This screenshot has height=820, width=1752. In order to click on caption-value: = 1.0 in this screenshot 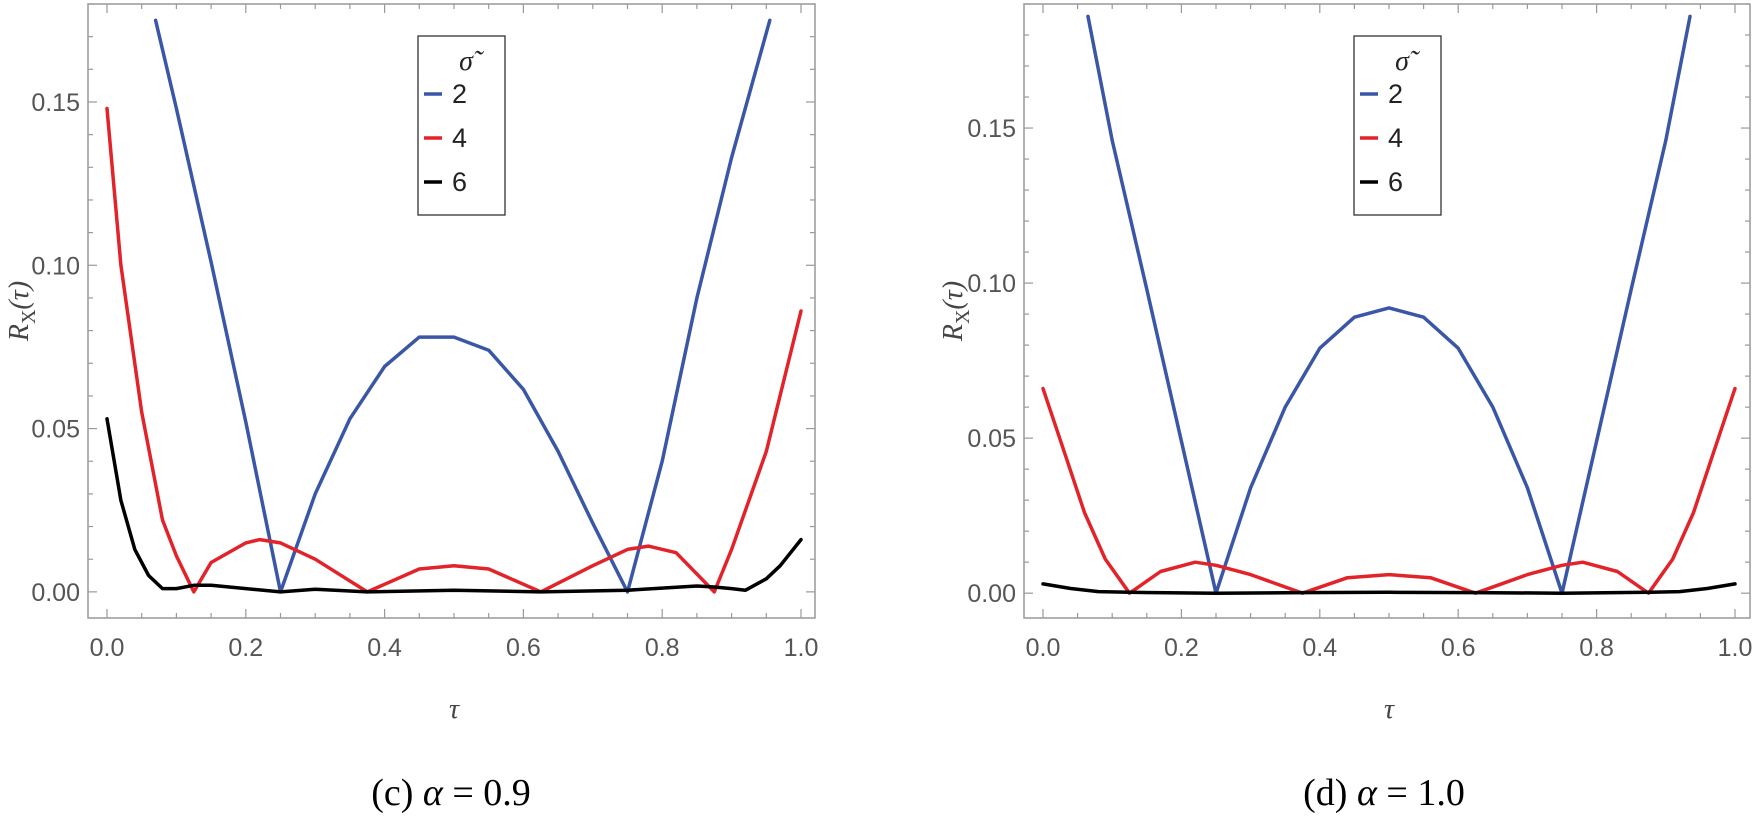, I will do `click(1421, 793)`.